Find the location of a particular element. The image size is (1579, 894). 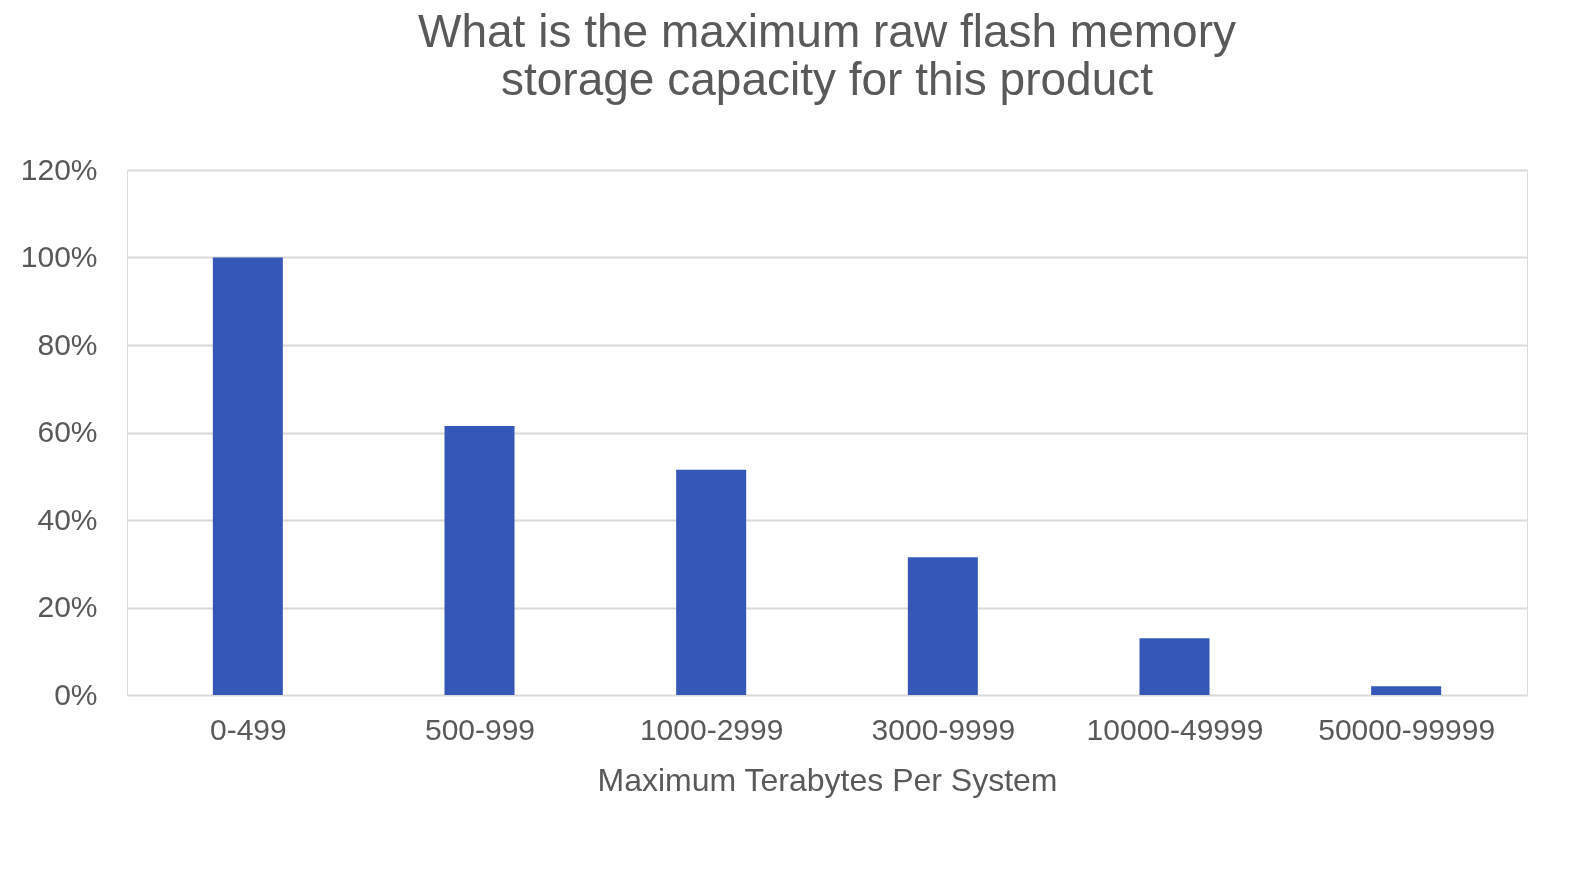

y-tick-label: 80% is located at coordinates (67, 344).